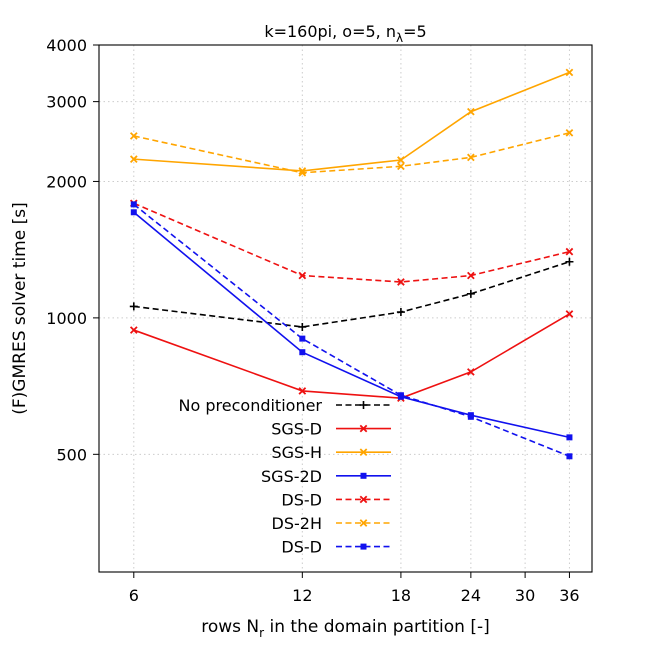 This screenshot has width=648, height=648. I want to click on series-ds-d, so click(351, 242).